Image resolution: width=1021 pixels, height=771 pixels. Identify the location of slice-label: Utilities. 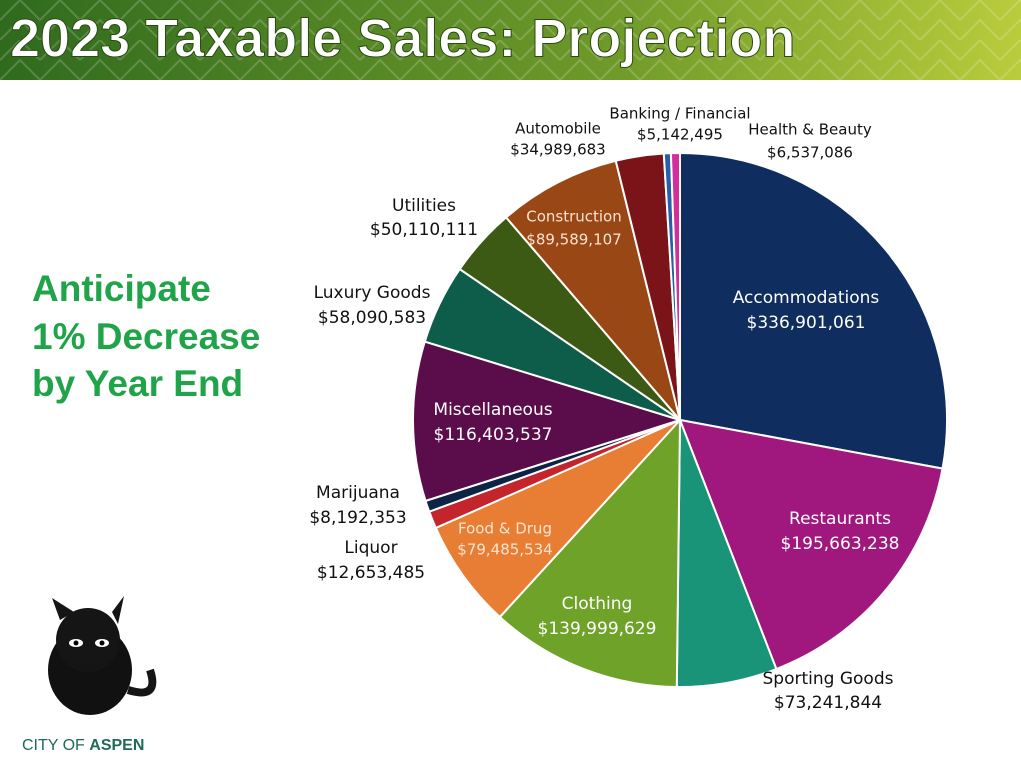
(424, 206).